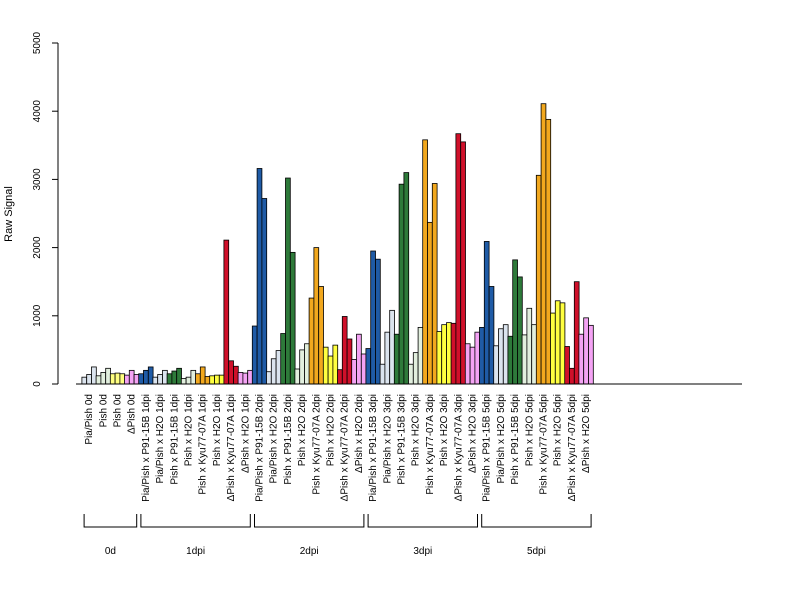 The height and width of the screenshot is (600, 800). I want to click on x-tick-label: Pish x P91-15B 1dpi, so click(174, 439).